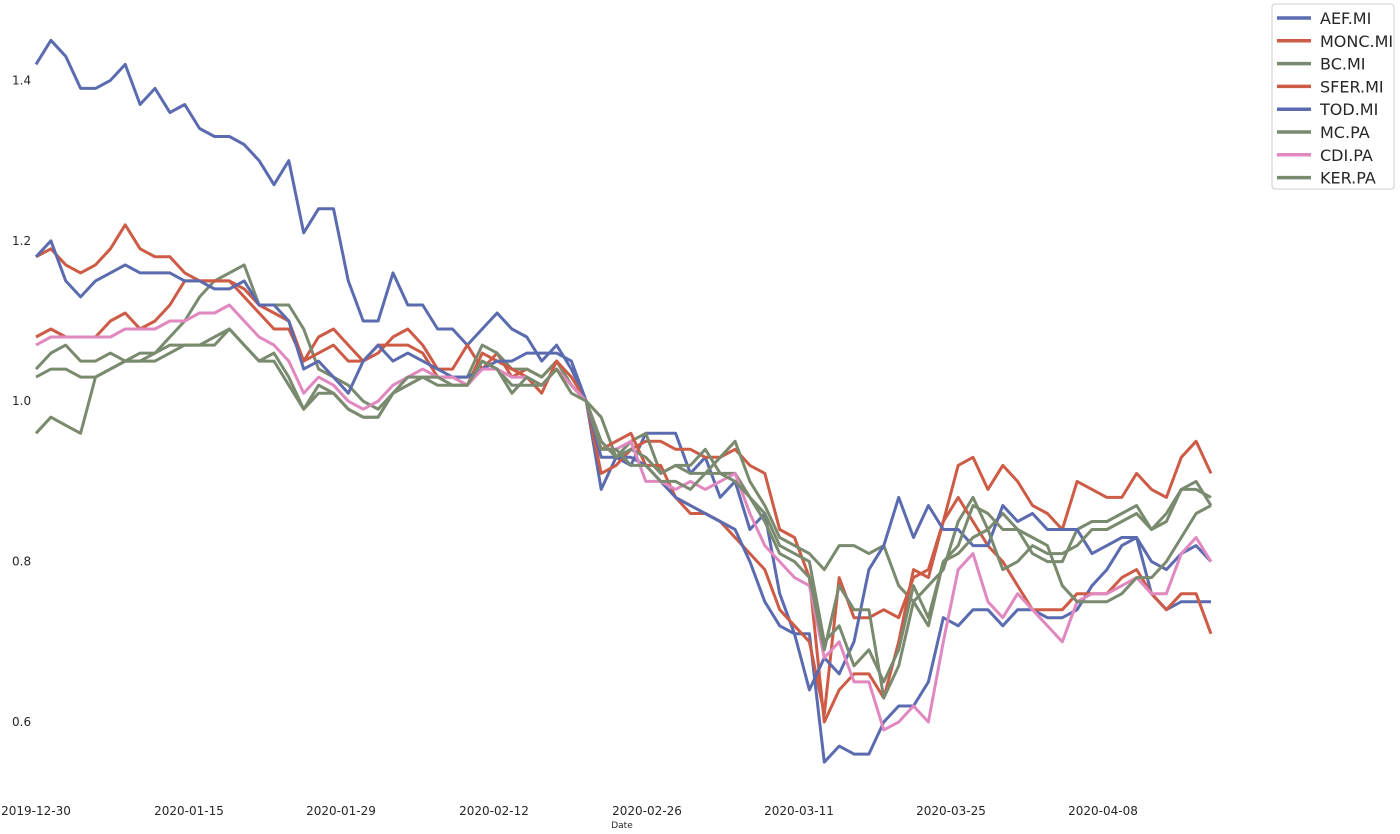  What do you see at coordinates (622, 826) in the screenshot?
I see `x-axis-label: Date` at bounding box center [622, 826].